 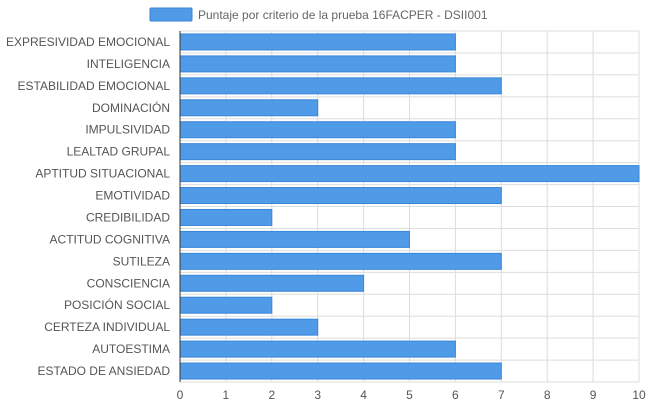 I want to click on legend-swatch, so click(x=171, y=14).